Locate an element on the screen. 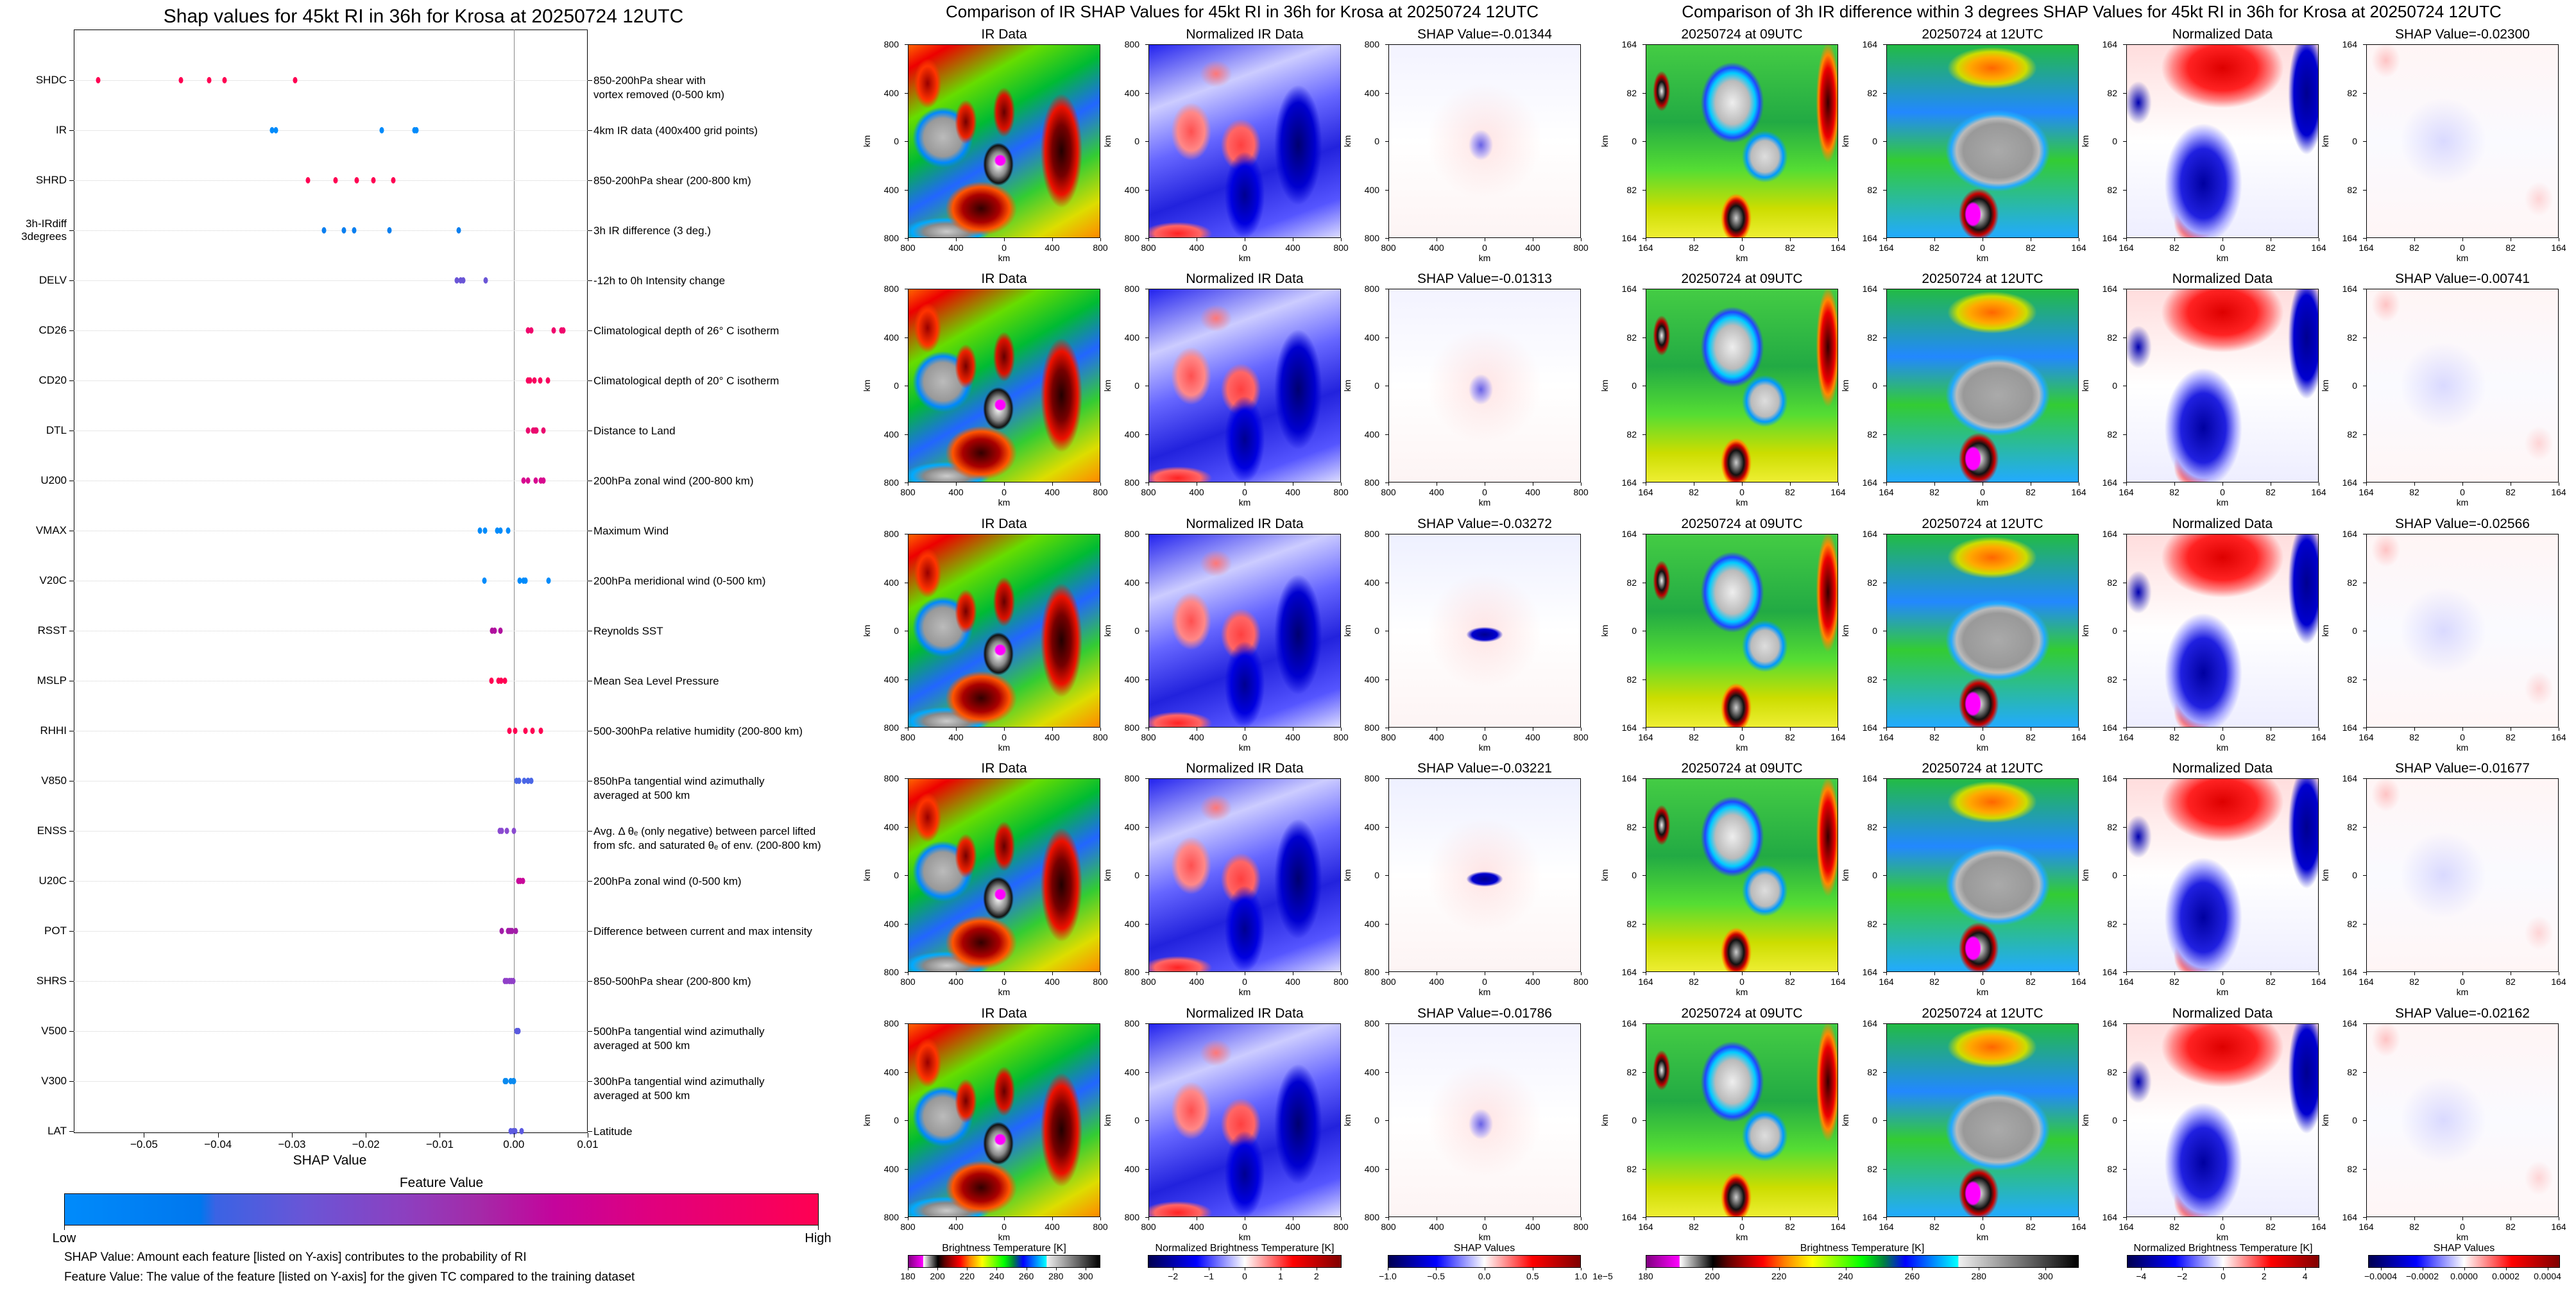  colorbar-tick-label: 0 is located at coordinates (2223, 1276).